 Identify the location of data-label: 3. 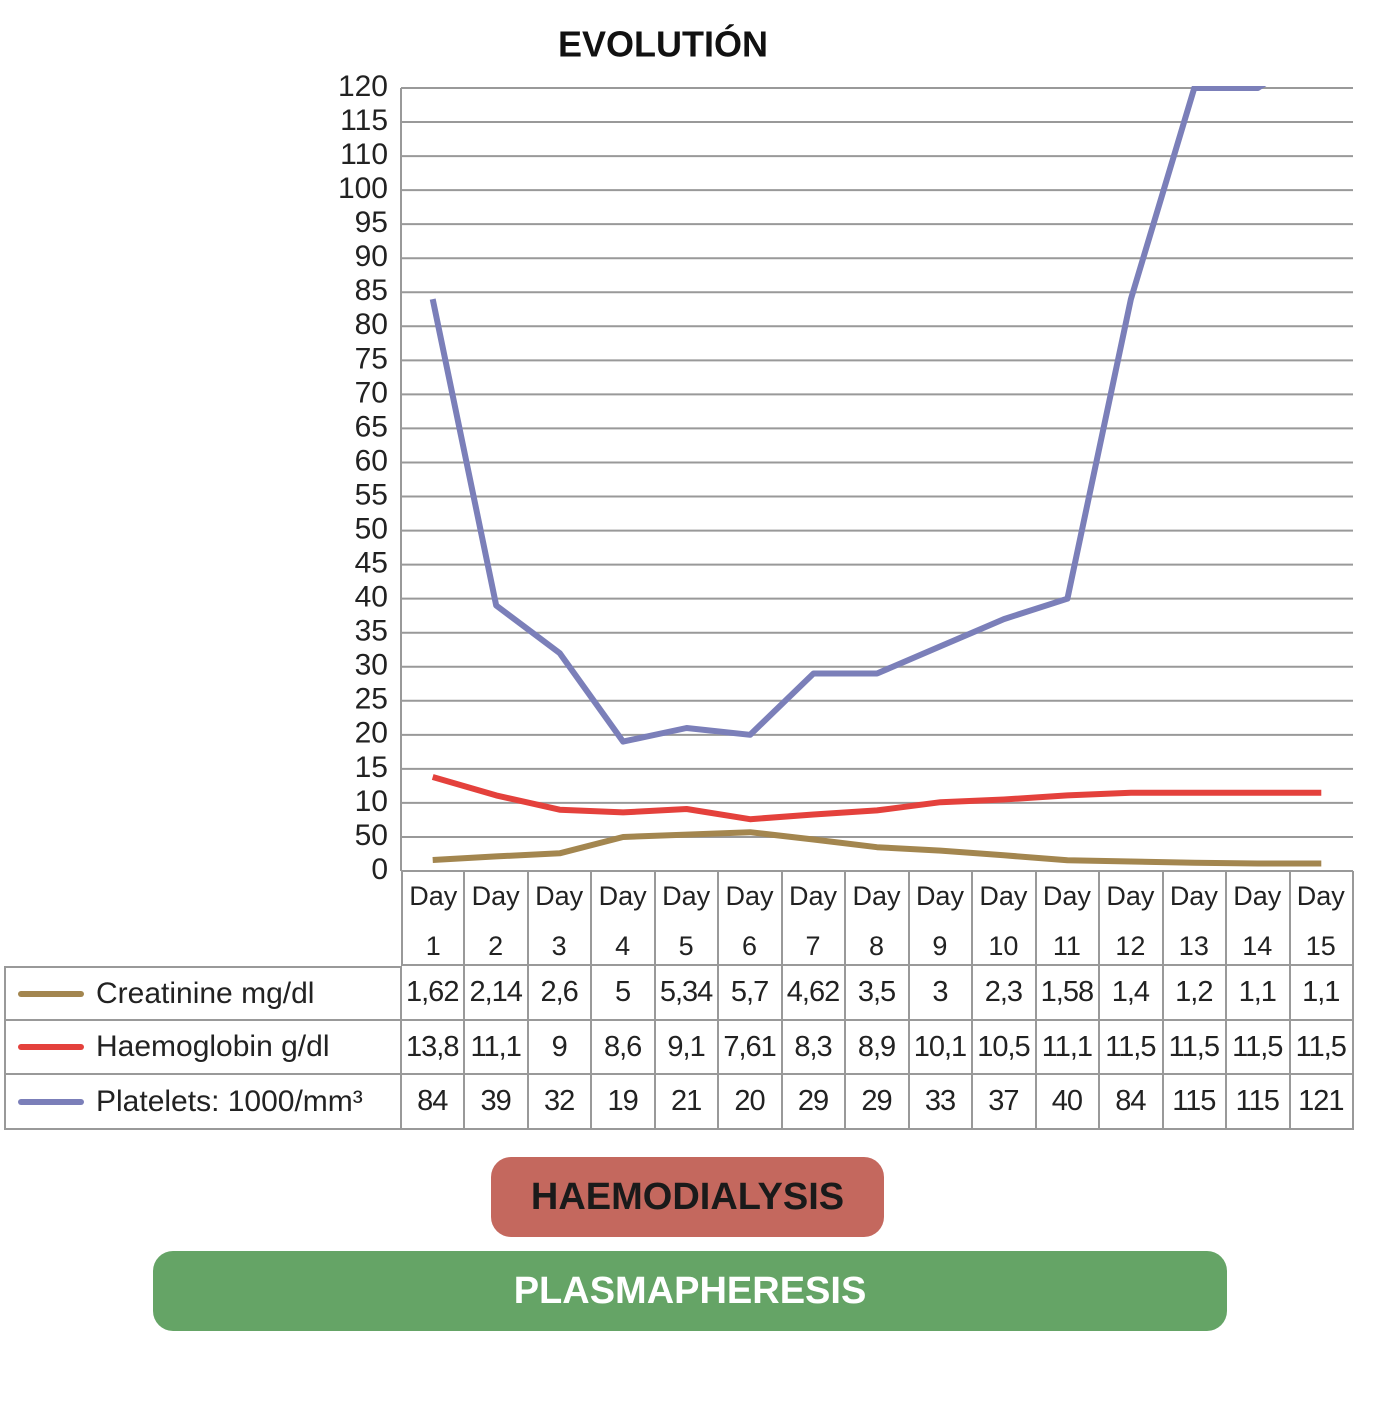
(941, 993).